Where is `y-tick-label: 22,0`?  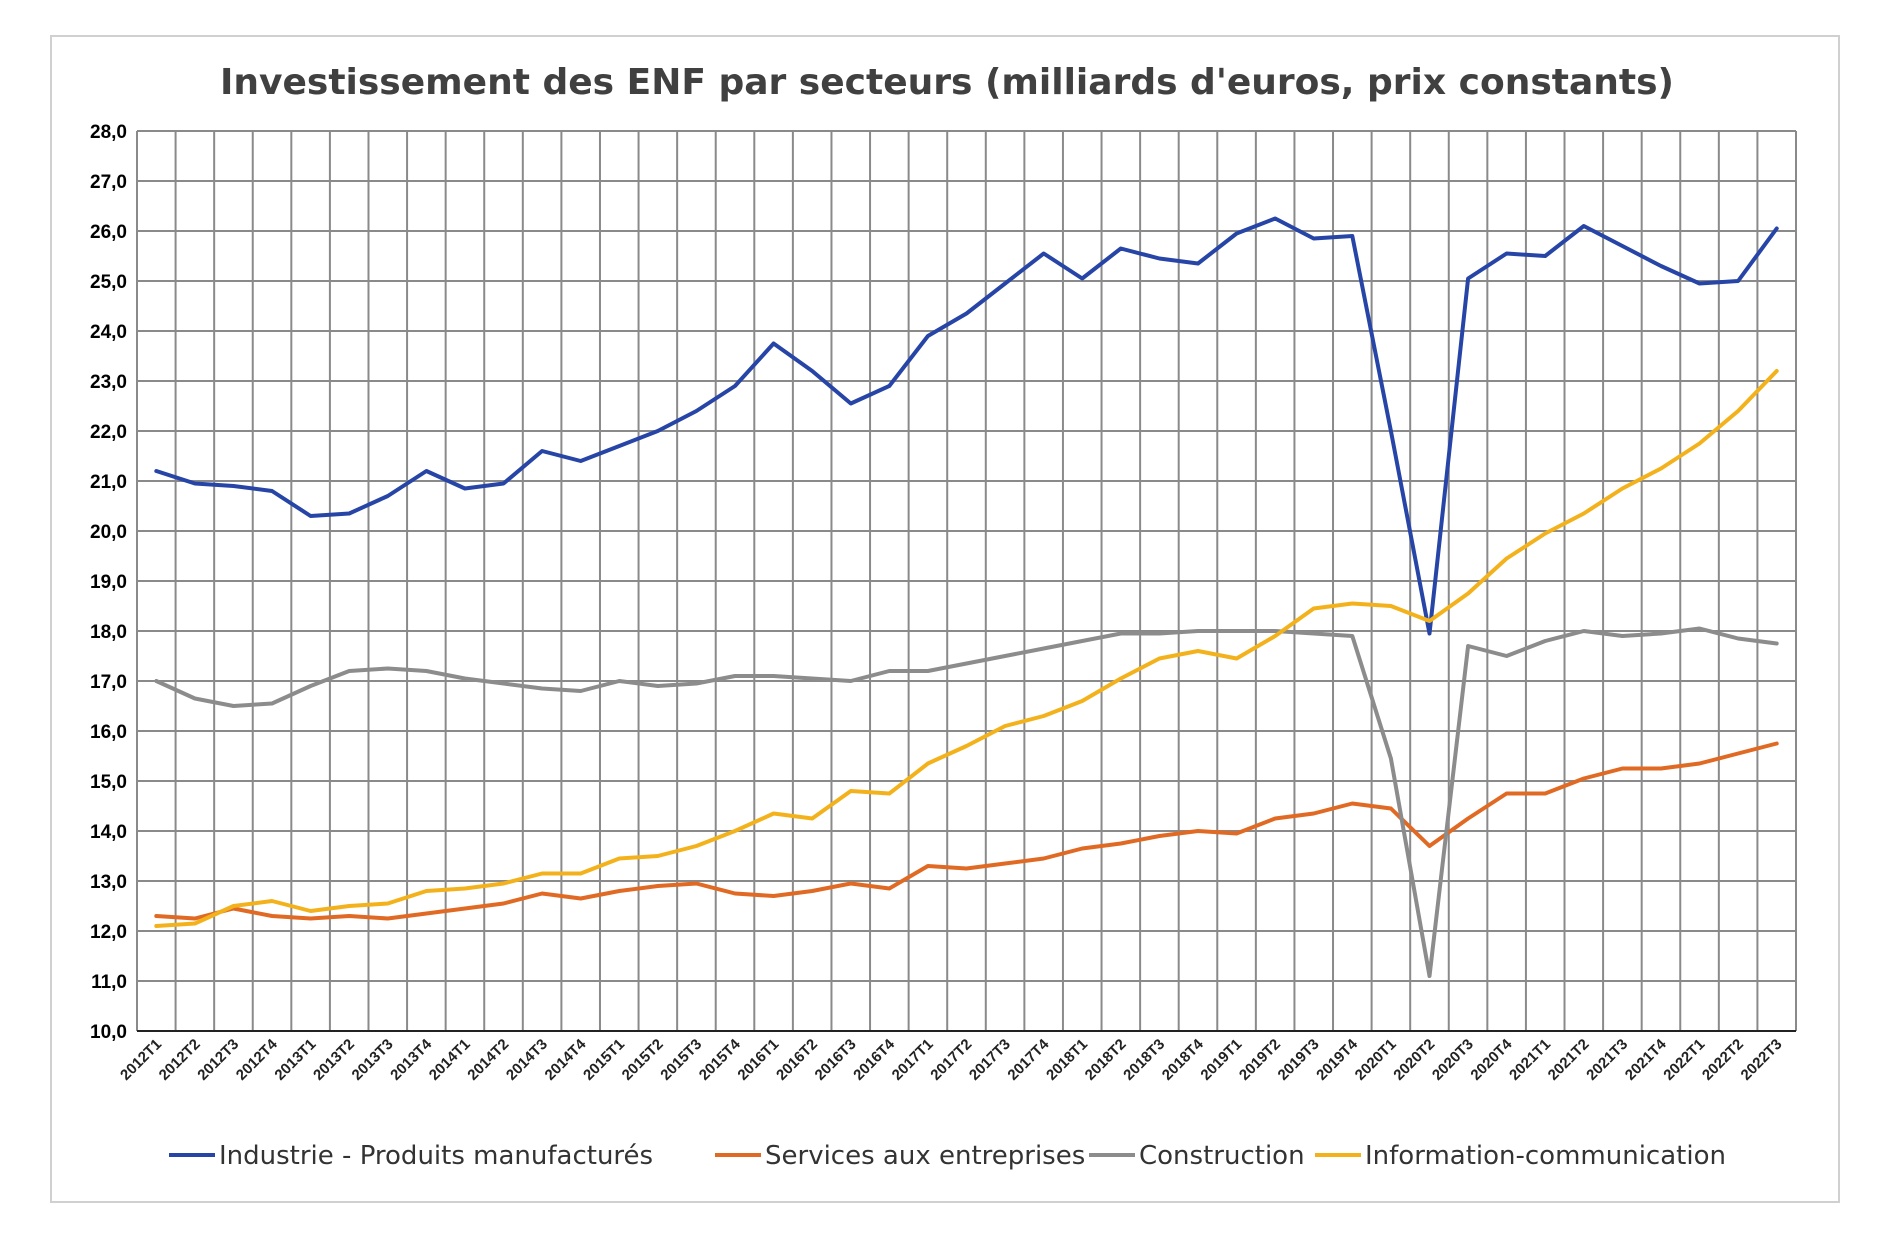
y-tick-label: 22,0 is located at coordinates (108, 432).